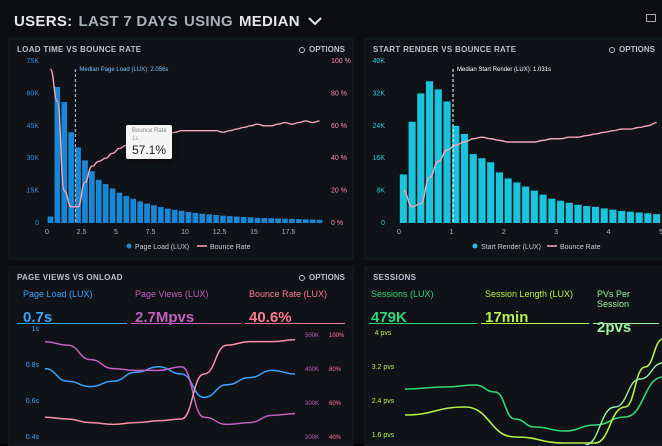 This screenshot has height=446, width=662. What do you see at coordinates (208, 21) in the screenshot?
I see `using-label: USING` at bounding box center [208, 21].